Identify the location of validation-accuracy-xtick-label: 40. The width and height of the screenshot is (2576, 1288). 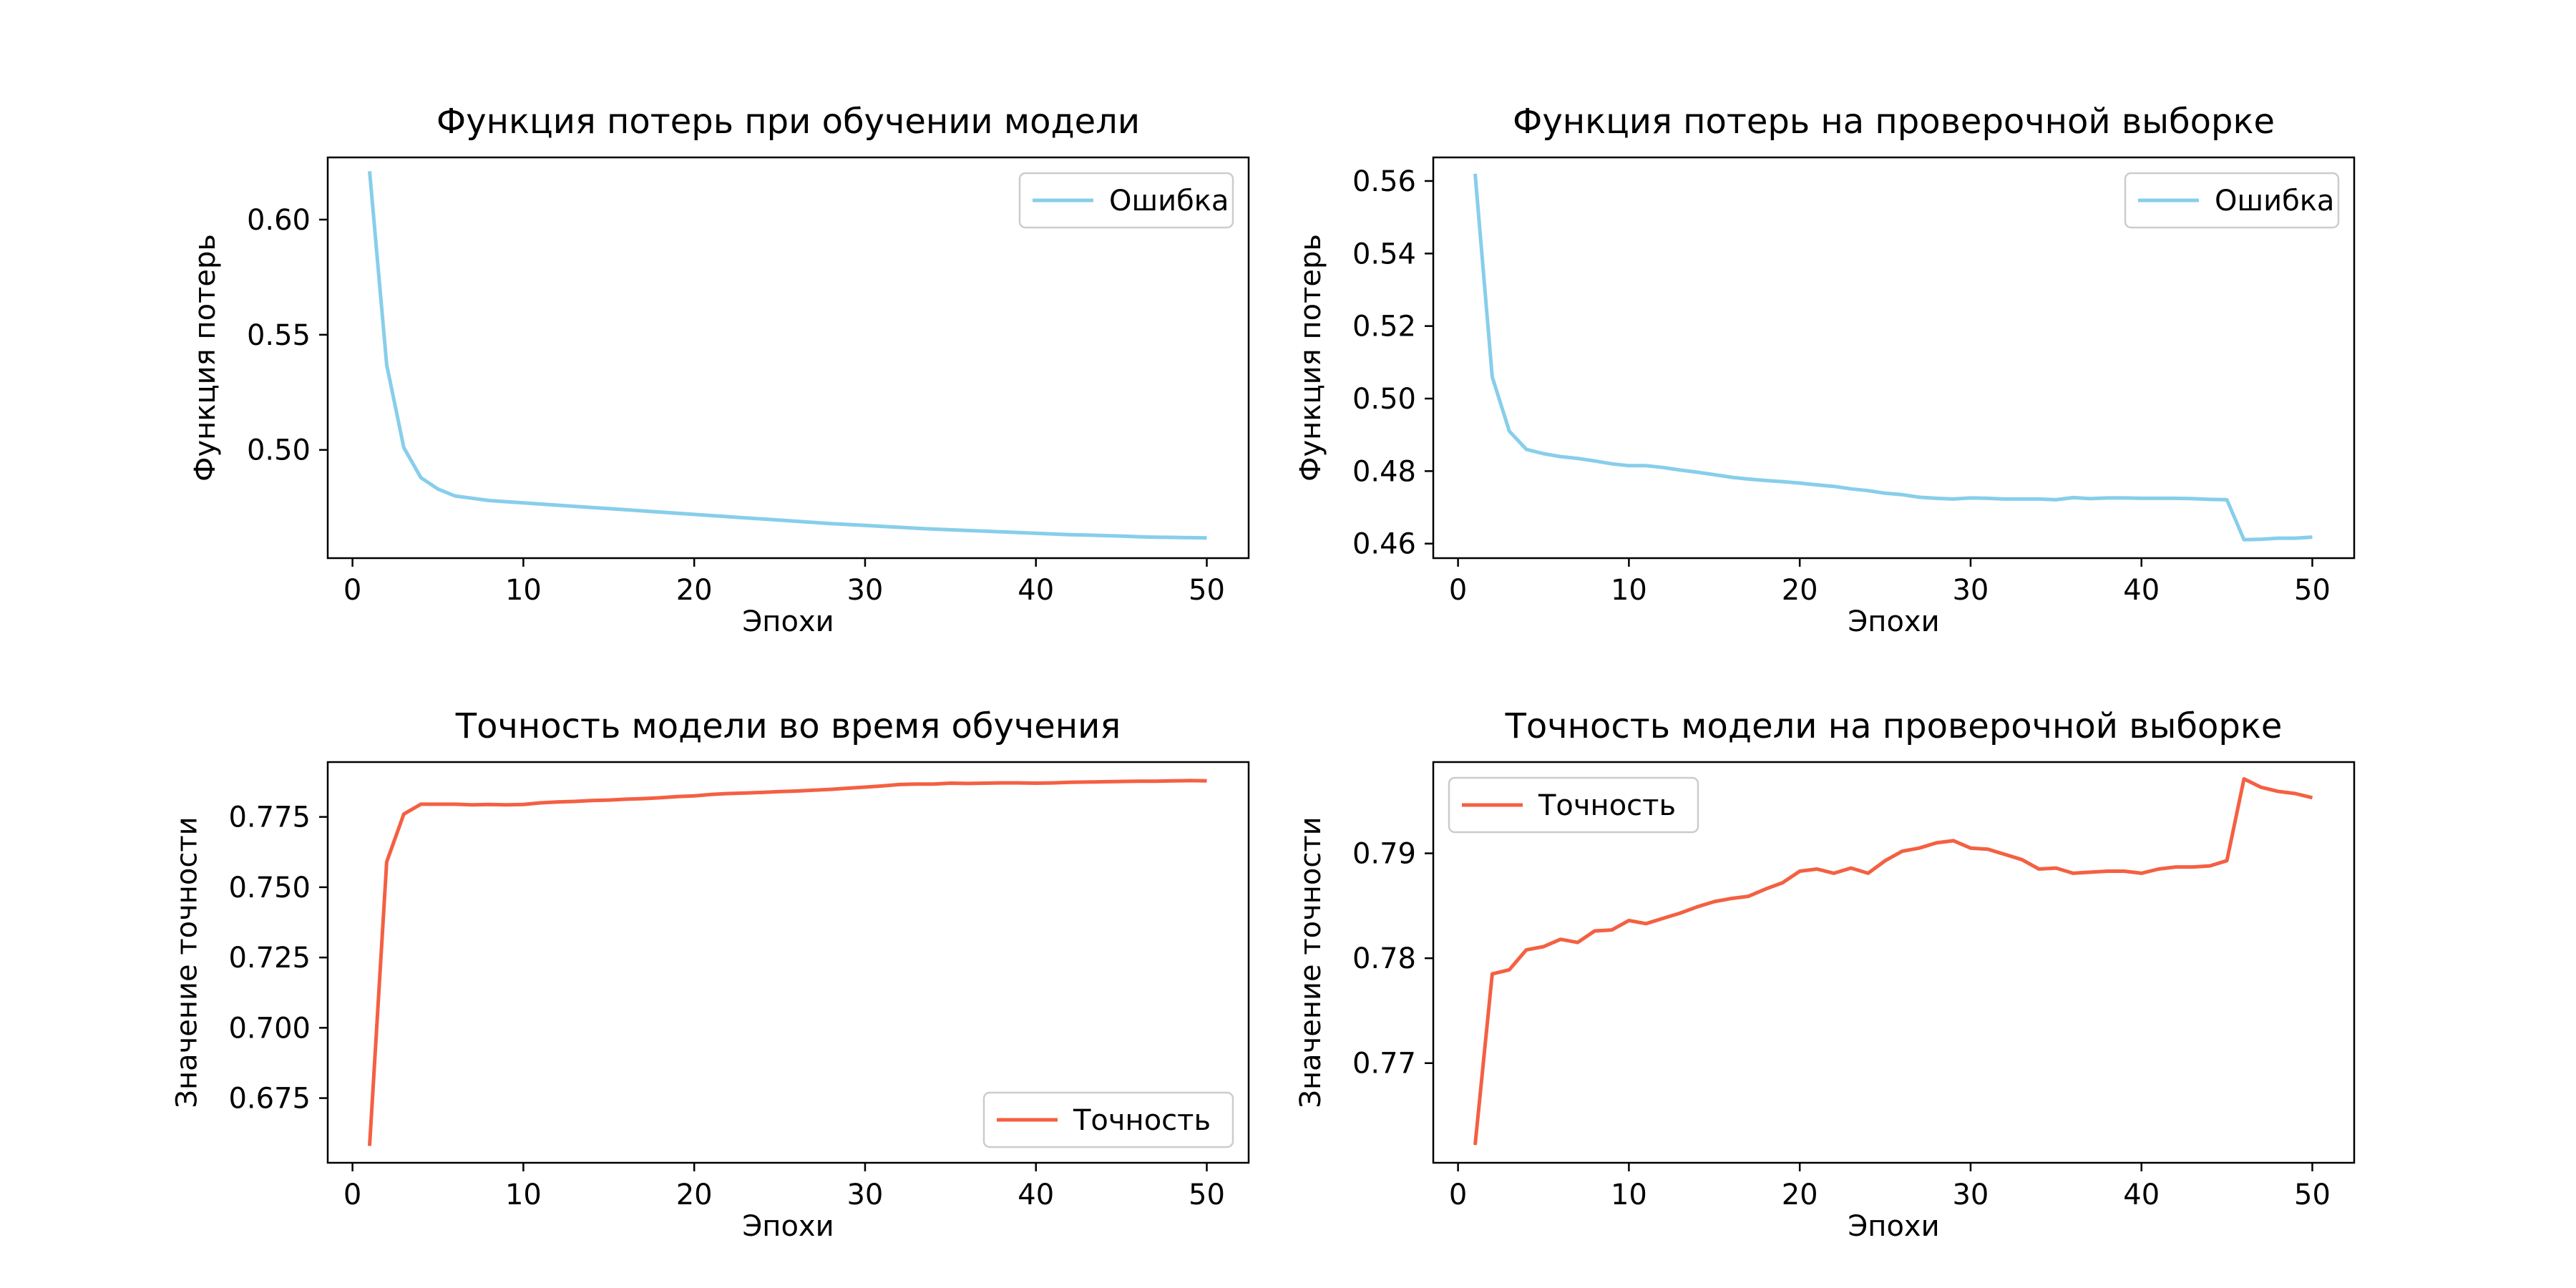
(2141, 1195).